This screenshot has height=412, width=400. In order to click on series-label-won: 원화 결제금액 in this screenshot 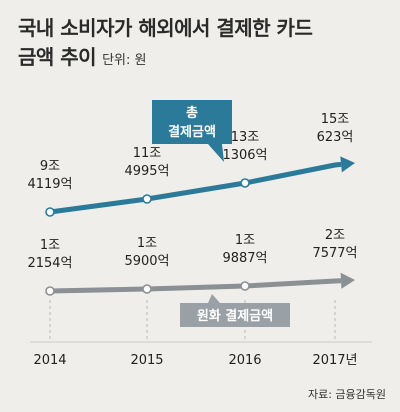, I will do `click(235, 316)`.